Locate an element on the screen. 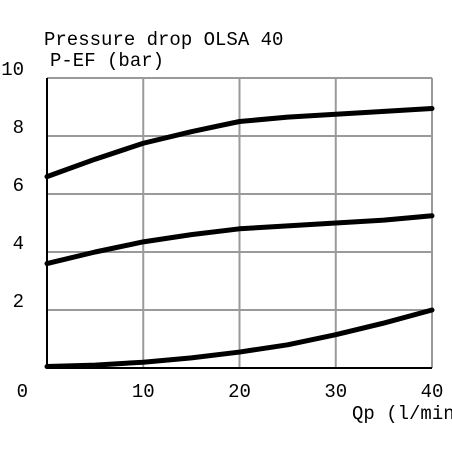  y-tick-label: 2 is located at coordinates (18, 302).